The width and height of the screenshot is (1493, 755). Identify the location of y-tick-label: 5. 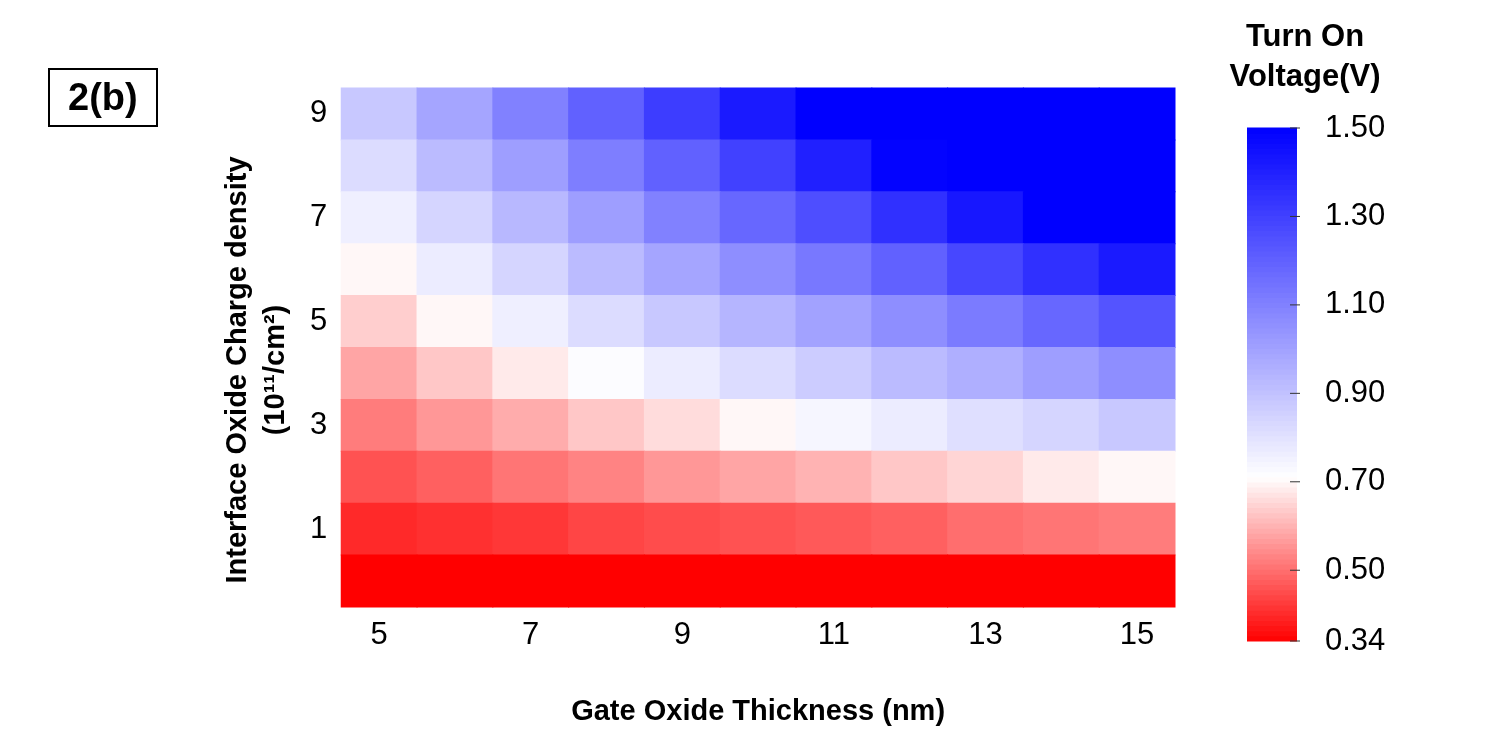
(318, 320).